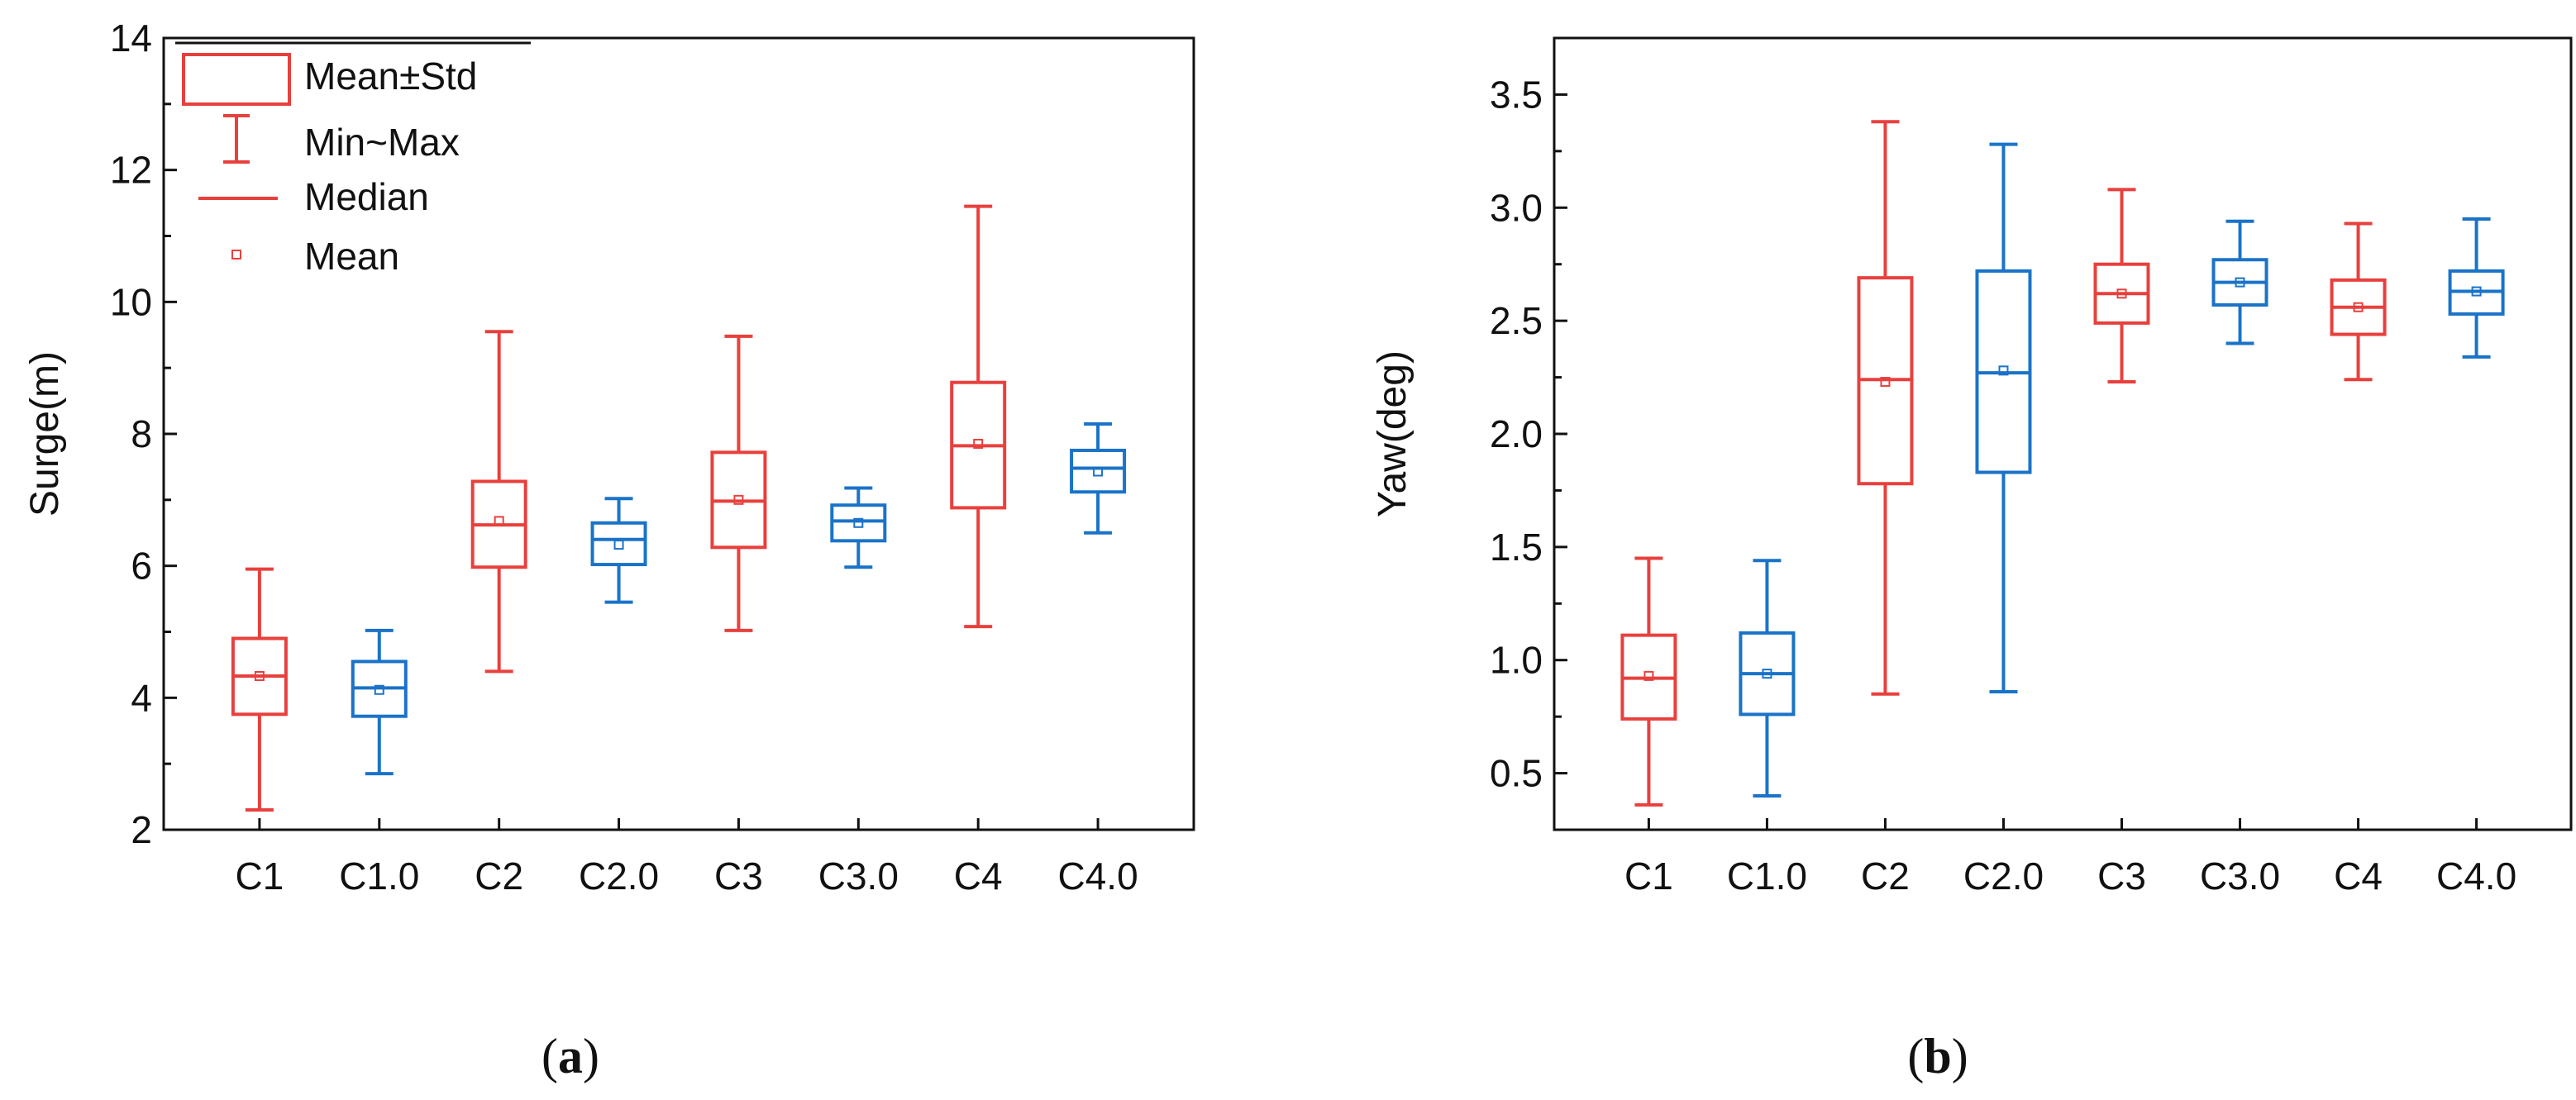  Describe the element at coordinates (570, 1056) in the screenshot. I see `panel-a-caption: (a)` at that location.